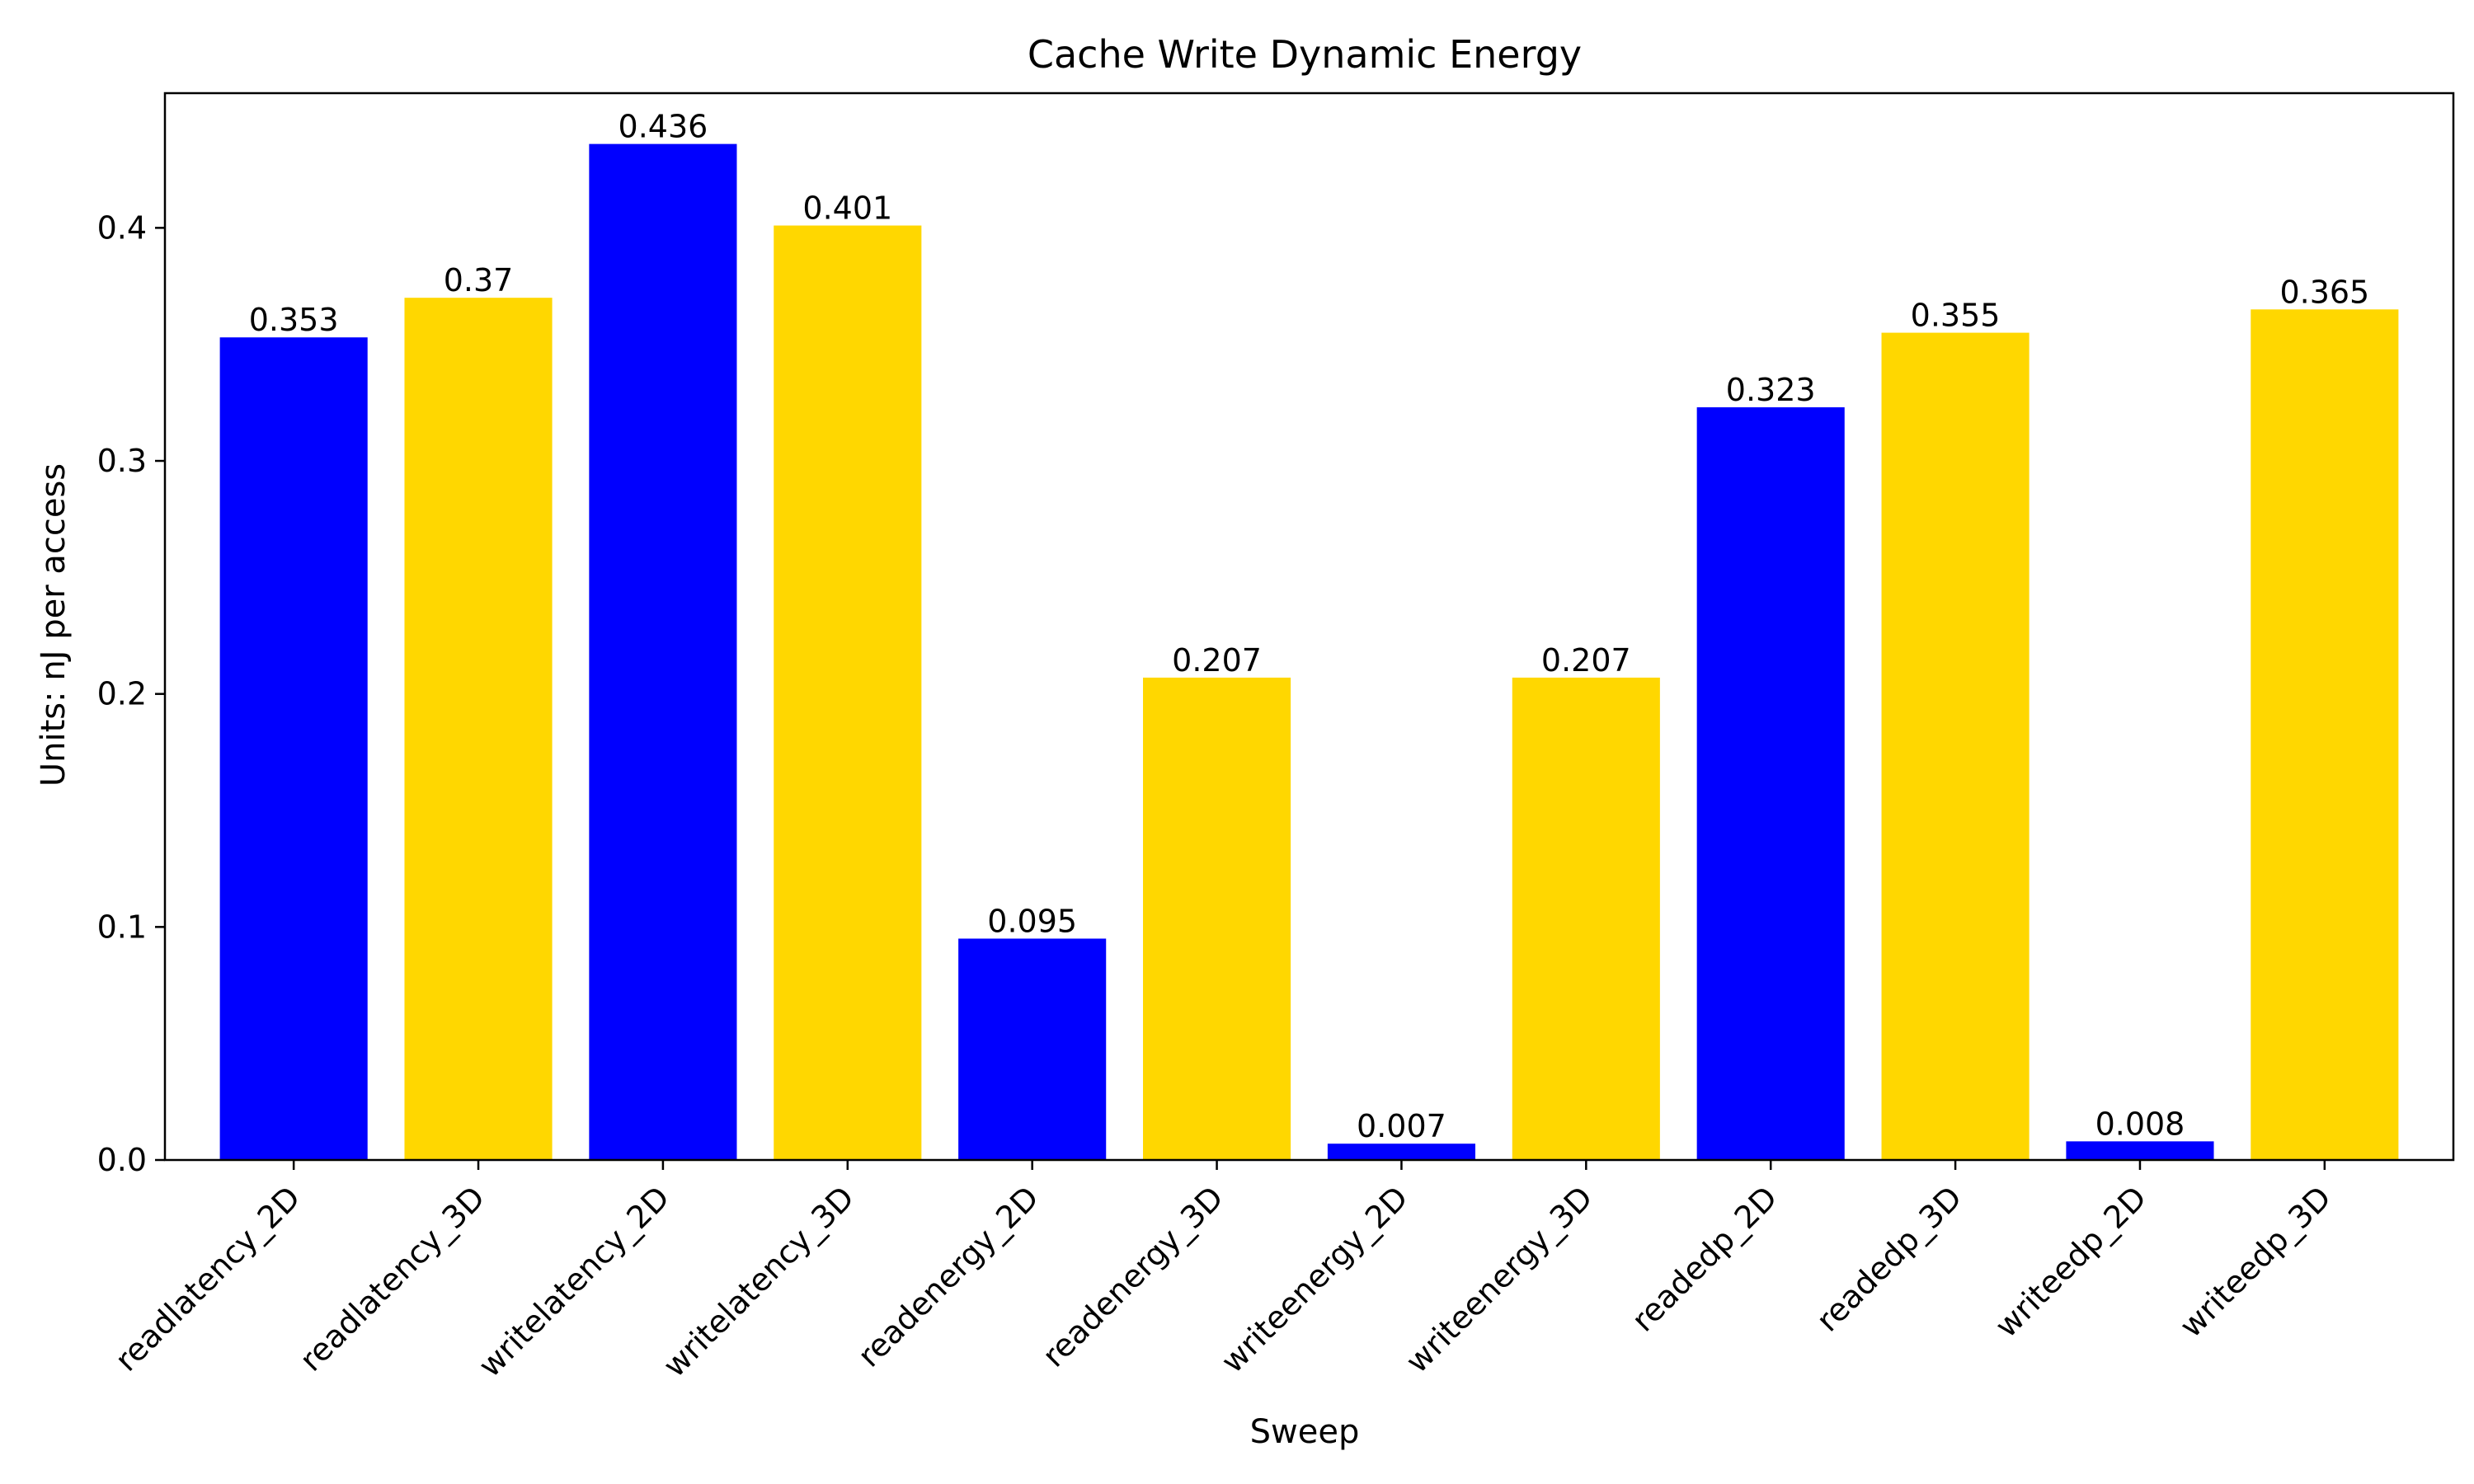 The image size is (2474, 1484). Describe the element at coordinates (122, 694) in the screenshot. I see `y-tick-label: 0.2` at that location.